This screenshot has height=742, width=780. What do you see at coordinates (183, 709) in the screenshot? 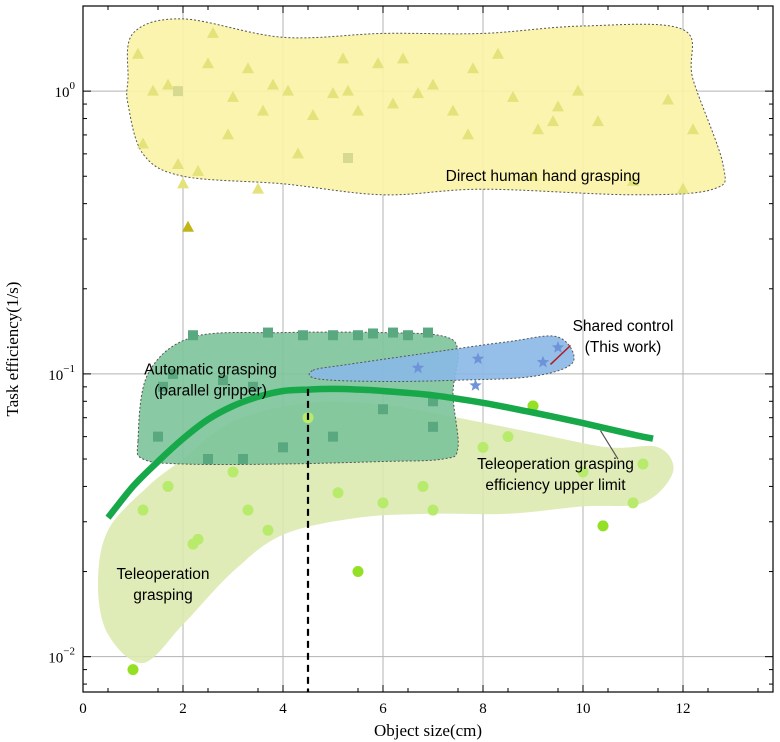
I see `x-tick-label: 2` at bounding box center [183, 709].